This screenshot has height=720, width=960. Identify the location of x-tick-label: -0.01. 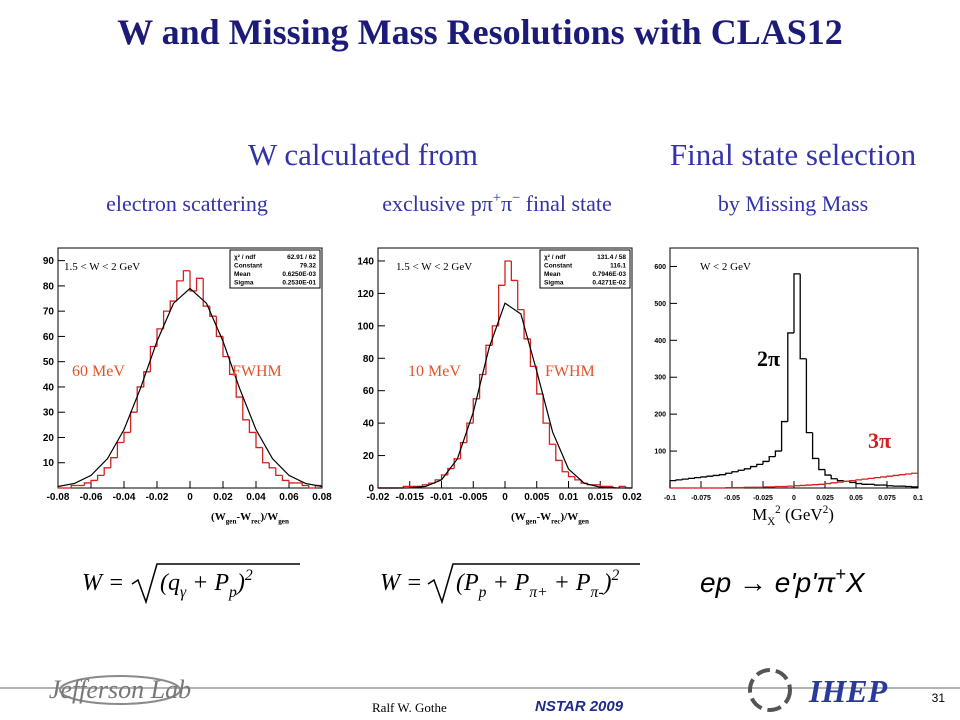
(441, 497).